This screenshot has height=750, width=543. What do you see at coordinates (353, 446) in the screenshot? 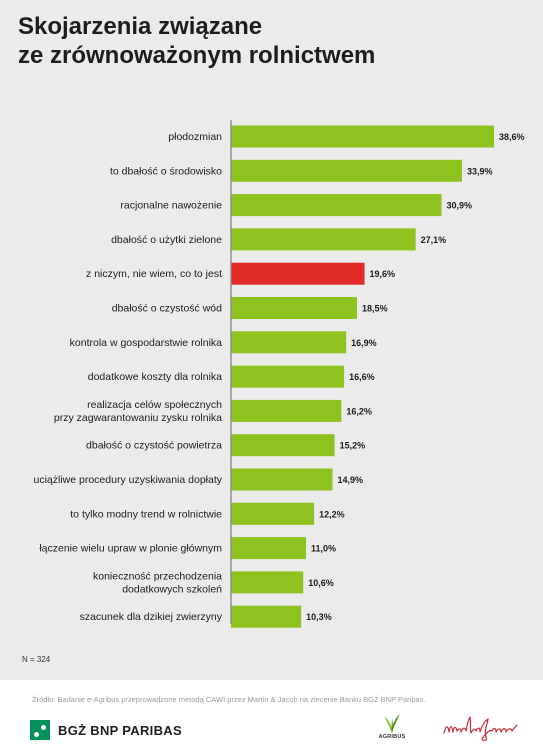
I see `value-label-10: 15,2%` at bounding box center [353, 446].